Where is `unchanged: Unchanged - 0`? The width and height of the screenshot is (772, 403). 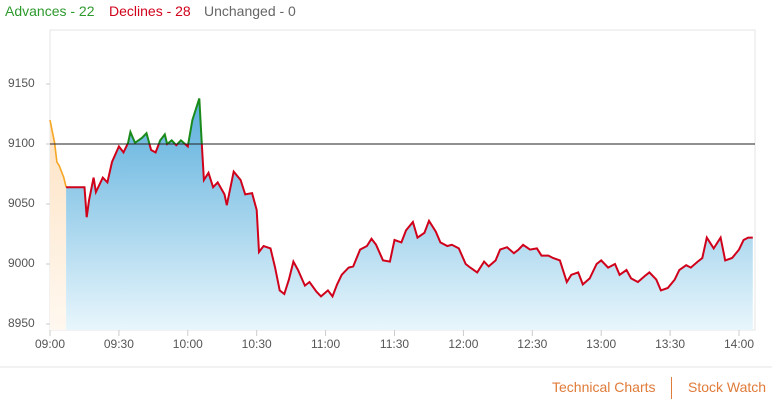 unchanged: Unchanged - 0 is located at coordinates (250, 11).